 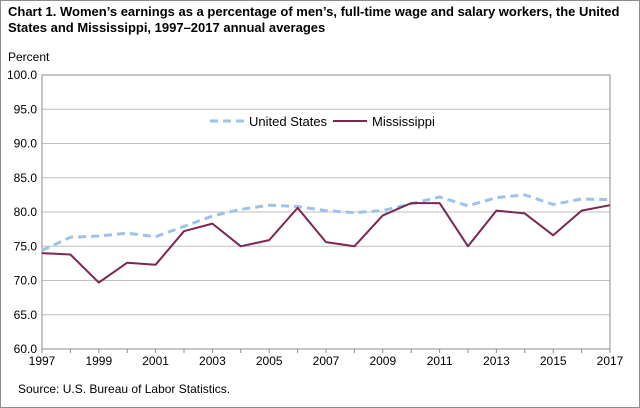 I want to click on legend-label: Mississippi, so click(x=403, y=121).